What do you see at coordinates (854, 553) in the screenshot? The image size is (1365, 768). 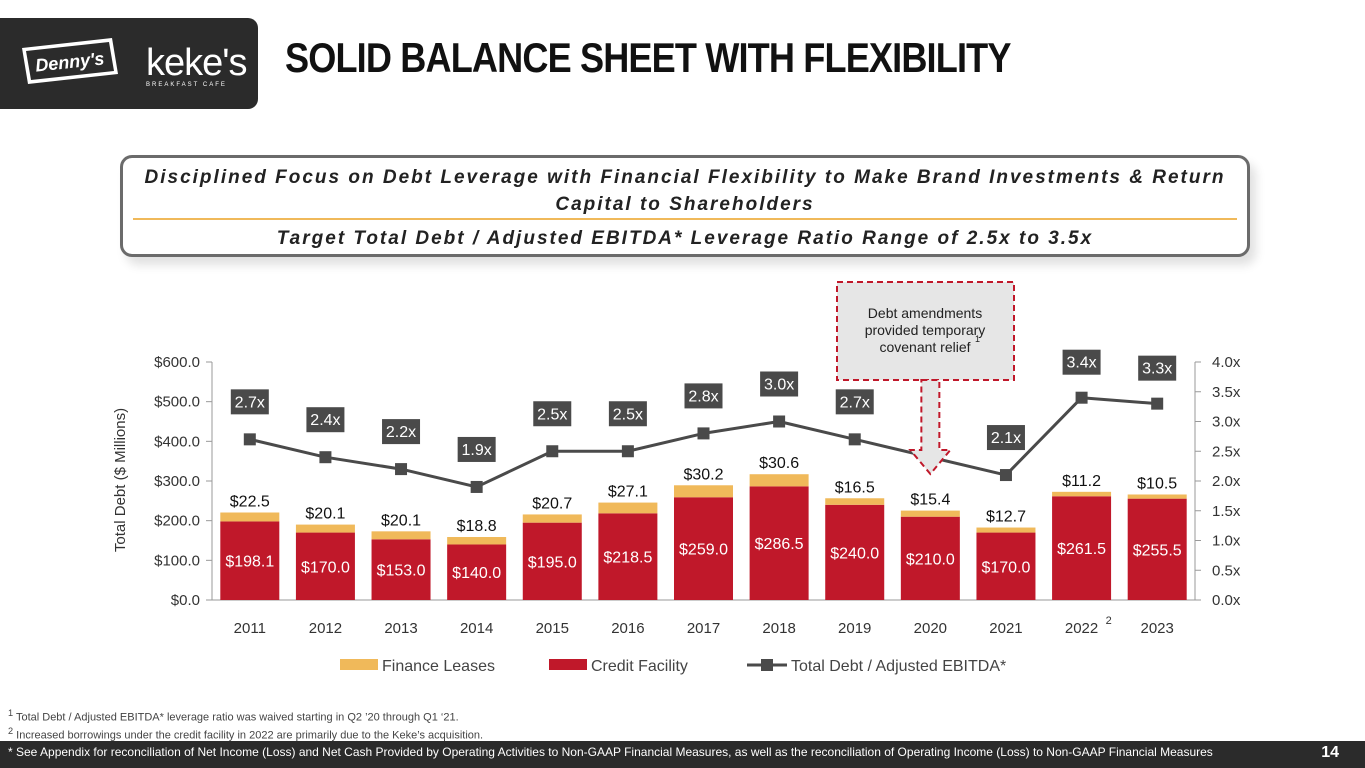 I see `credit-facility-label: $240.0` at bounding box center [854, 553].